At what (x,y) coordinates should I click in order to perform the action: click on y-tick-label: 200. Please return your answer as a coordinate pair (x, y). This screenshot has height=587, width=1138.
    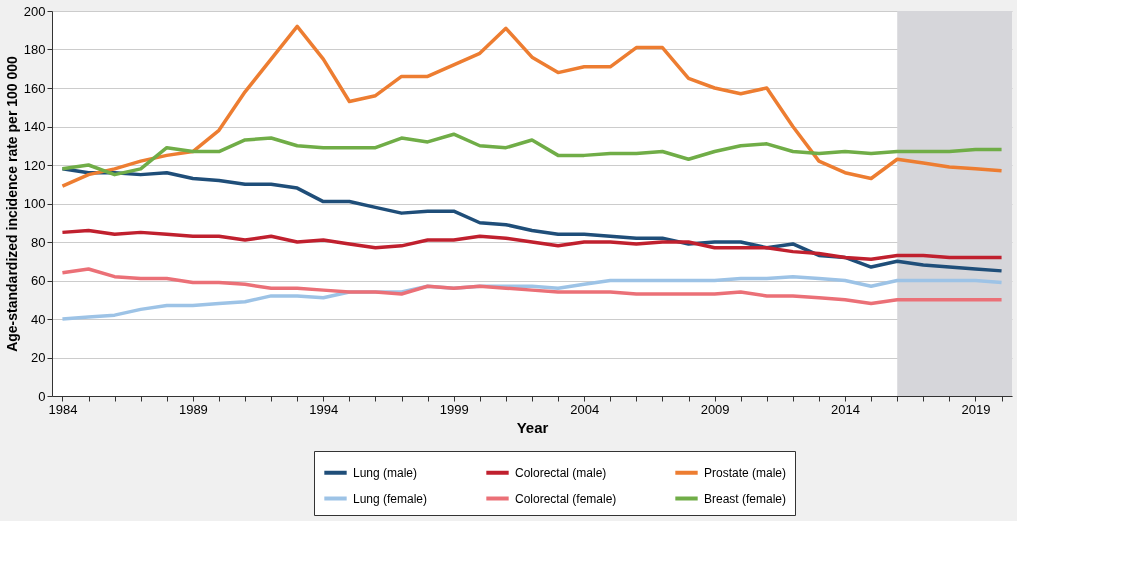
    Looking at the image, I should click on (34, 11).